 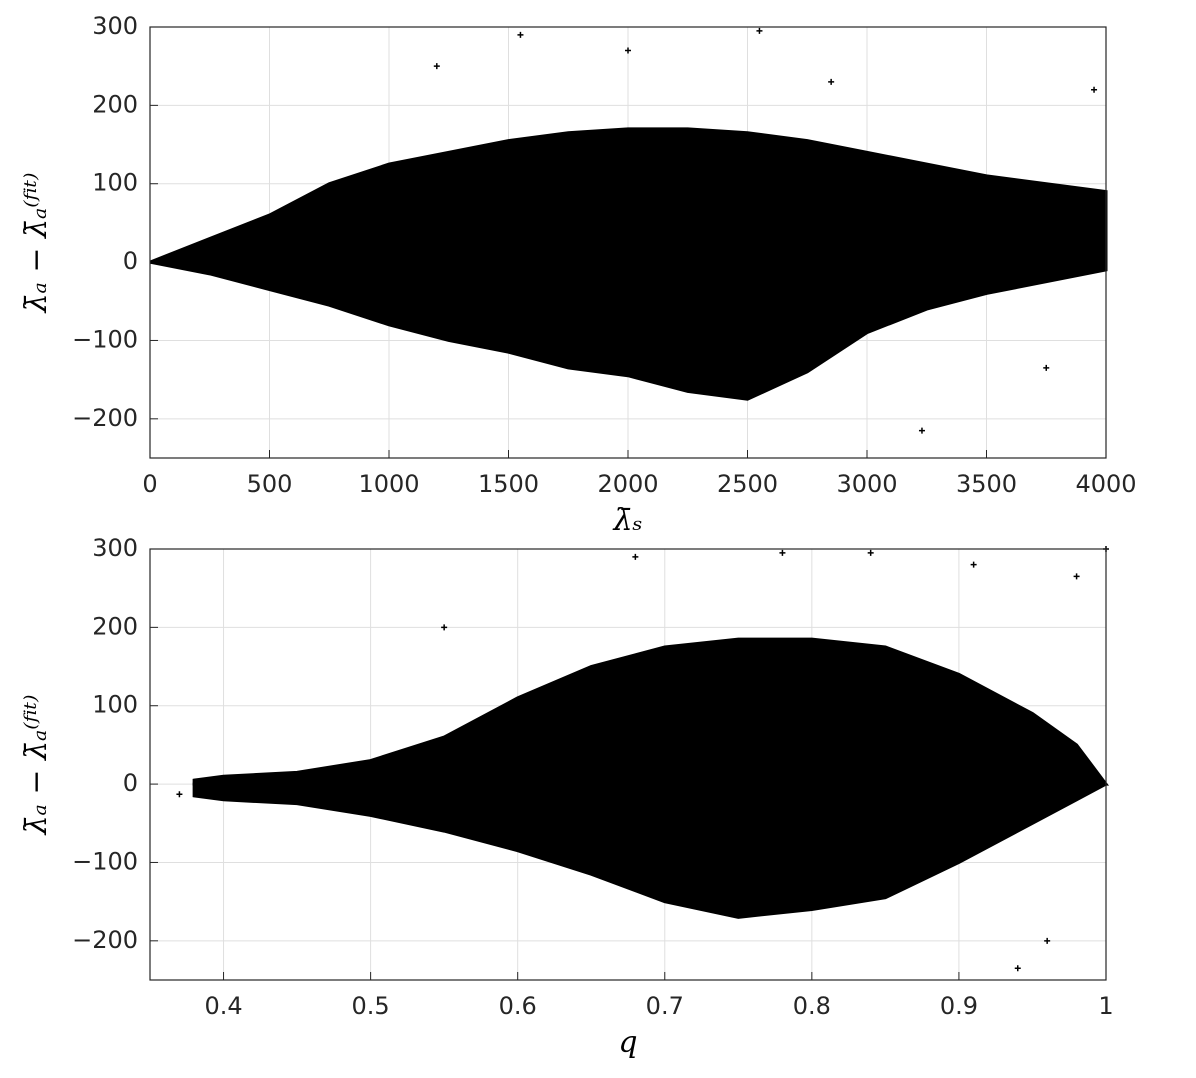 I want to click on x-tick-label: 3500, so click(x=986, y=484).